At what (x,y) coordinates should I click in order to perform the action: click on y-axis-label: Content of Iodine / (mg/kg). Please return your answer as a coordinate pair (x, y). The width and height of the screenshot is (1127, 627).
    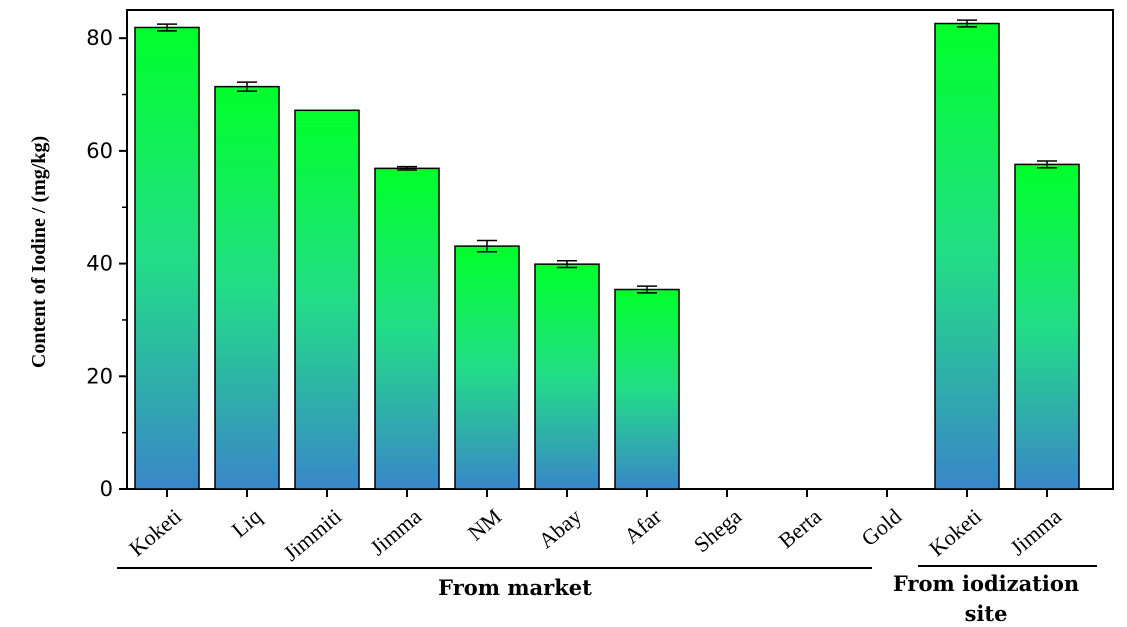
    Looking at the image, I should click on (39, 252).